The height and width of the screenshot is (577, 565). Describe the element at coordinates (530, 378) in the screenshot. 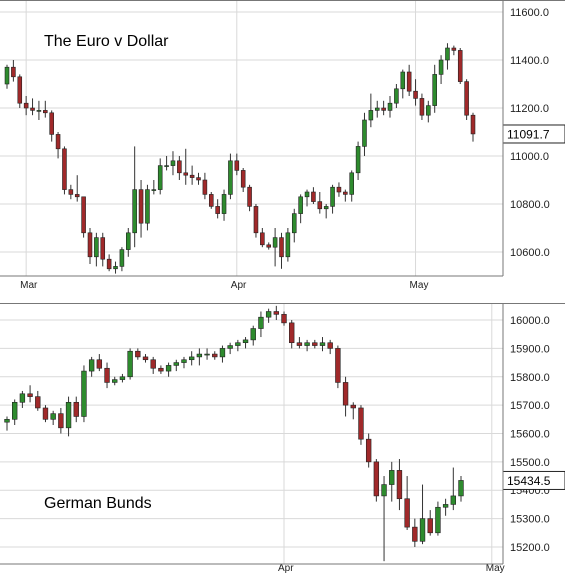

I see `y-tick-label: 15800.0` at that location.